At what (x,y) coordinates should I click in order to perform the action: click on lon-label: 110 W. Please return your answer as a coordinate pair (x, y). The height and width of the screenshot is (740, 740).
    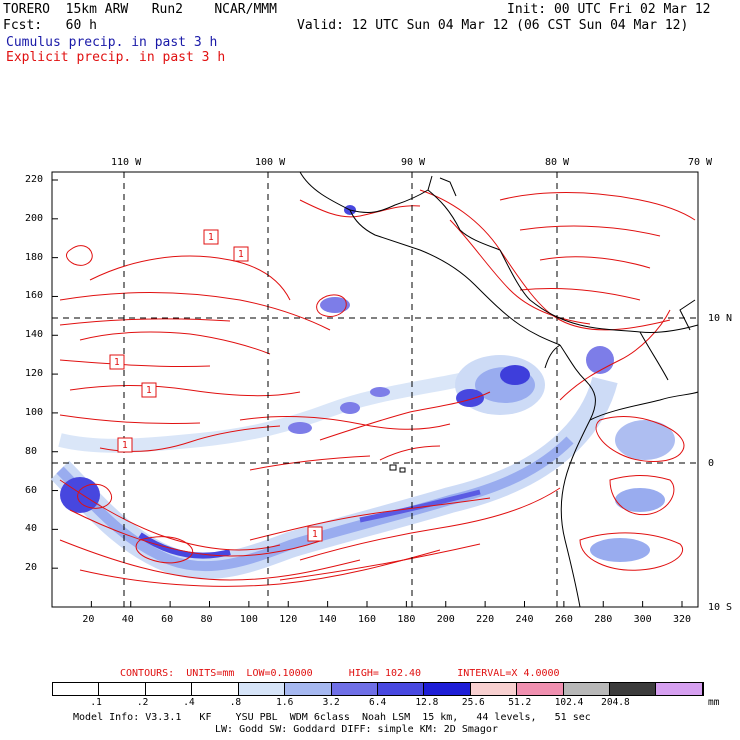
    Looking at the image, I should click on (126, 162).